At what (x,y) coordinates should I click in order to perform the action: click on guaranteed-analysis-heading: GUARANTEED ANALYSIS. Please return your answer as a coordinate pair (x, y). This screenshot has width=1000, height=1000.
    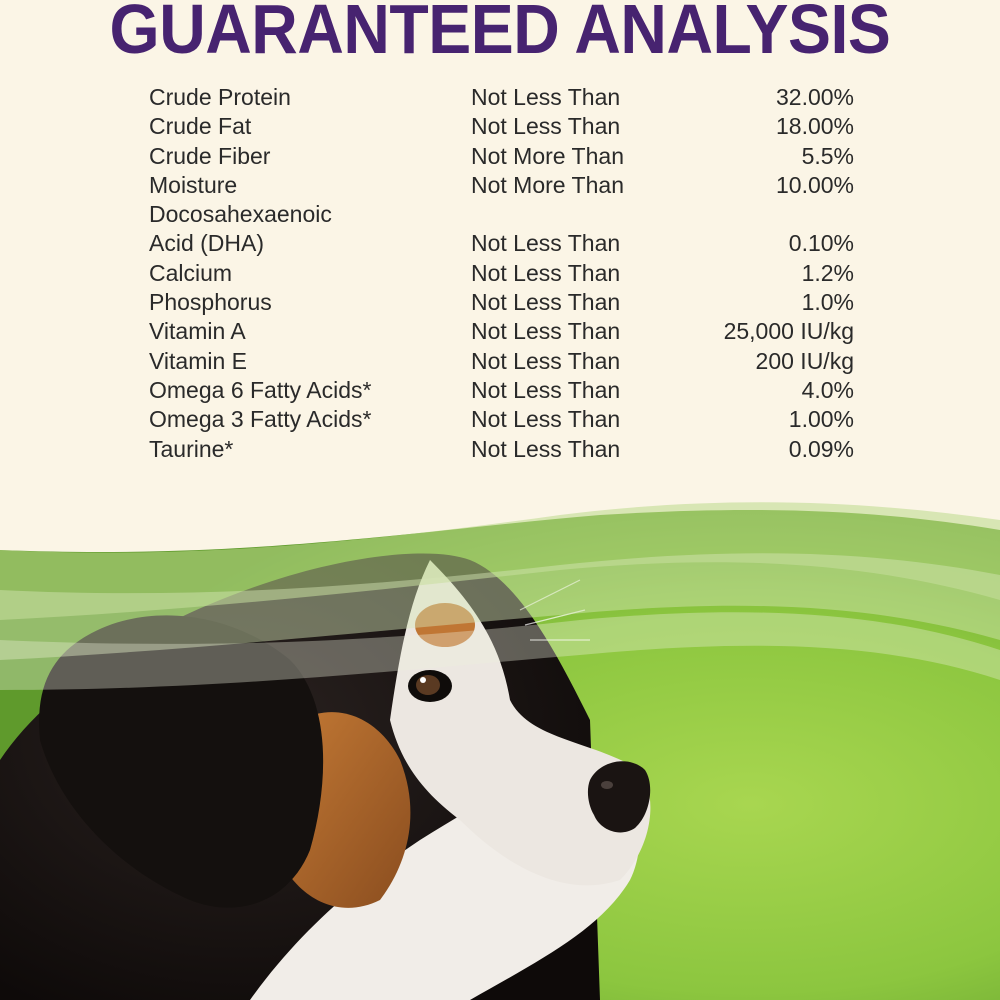
    Looking at the image, I should click on (500, 34).